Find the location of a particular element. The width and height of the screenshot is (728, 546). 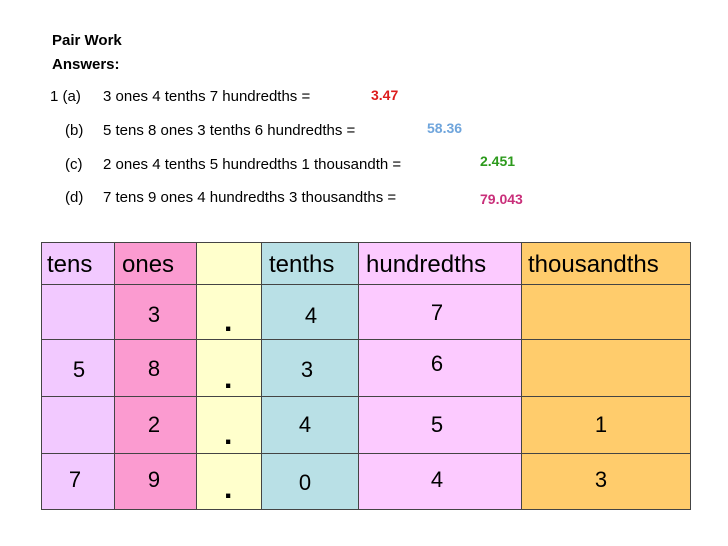

cell-thousandths: 1 is located at coordinates (601, 424).